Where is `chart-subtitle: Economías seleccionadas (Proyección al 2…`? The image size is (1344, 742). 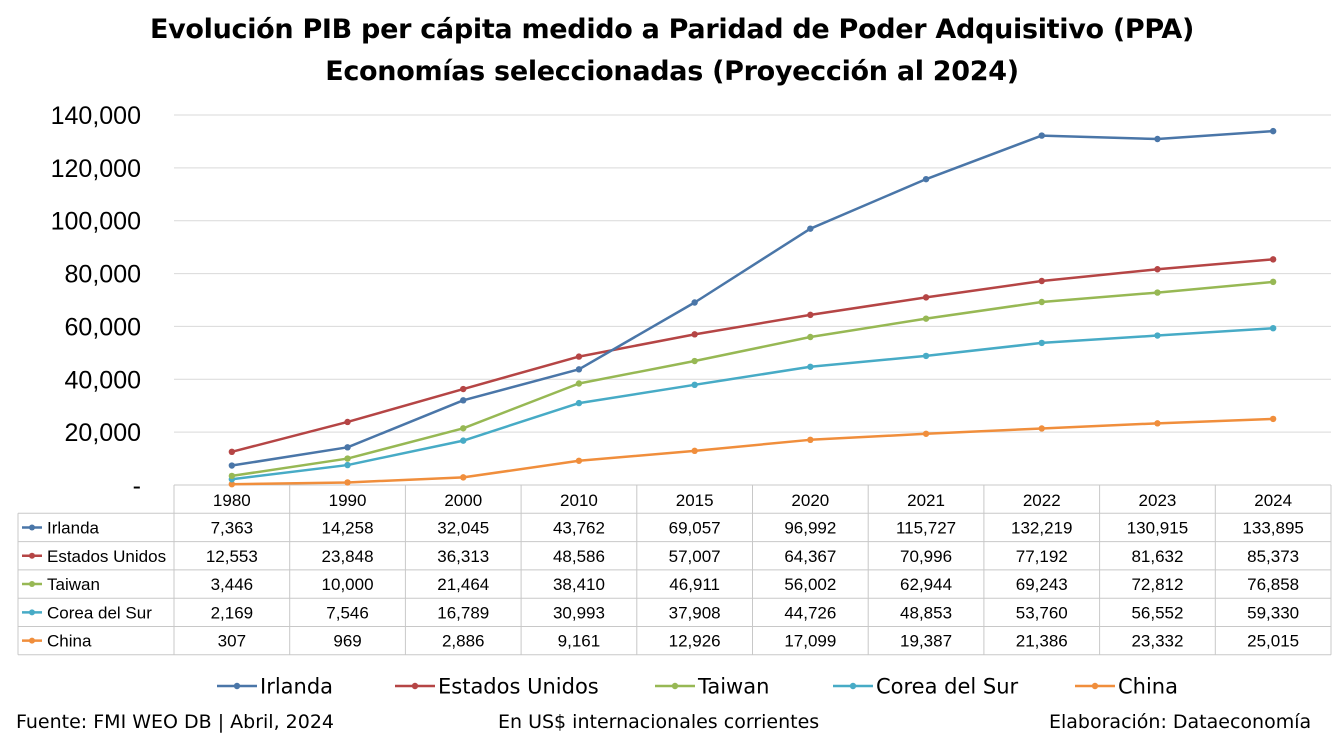 chart-subtitle: Economías seleccionadas (Proyección al 2… is located at coordinates (672, 71).